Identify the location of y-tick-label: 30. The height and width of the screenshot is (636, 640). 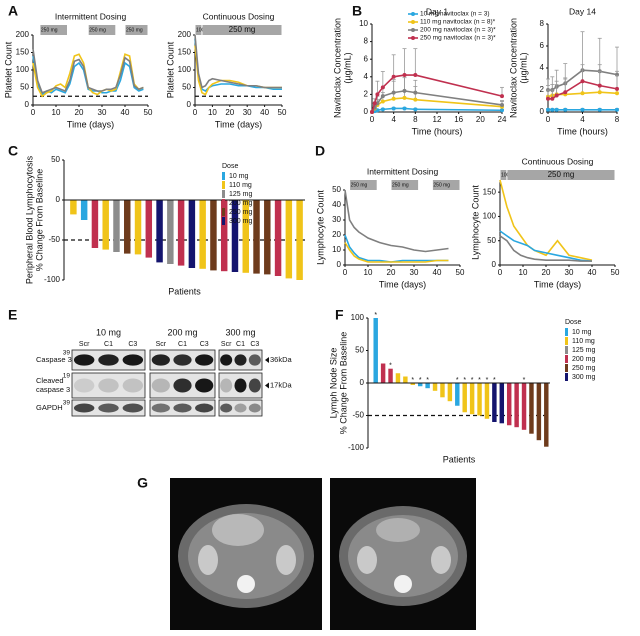
(336, 219).